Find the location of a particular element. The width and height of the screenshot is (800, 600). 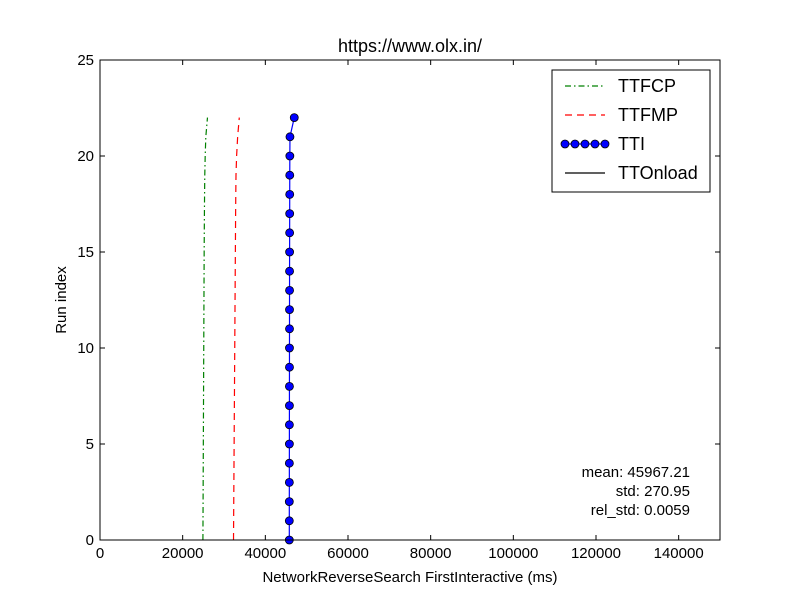

chart-title: https://www.olx.in/ is located at coordinates (410, 46).